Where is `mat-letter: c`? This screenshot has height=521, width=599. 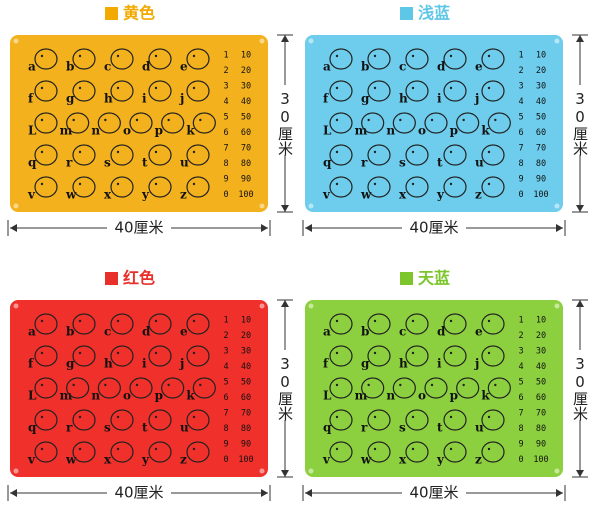 mat-letter: c is located at coordinates (402, 332).